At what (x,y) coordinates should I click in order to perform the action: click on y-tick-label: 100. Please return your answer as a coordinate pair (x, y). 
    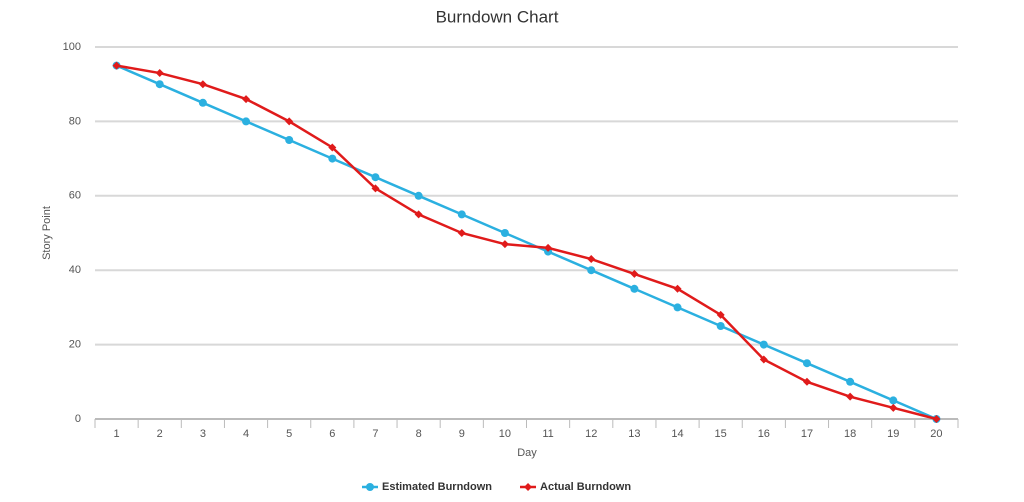
    Looking at the image, I should click on (72, 47).